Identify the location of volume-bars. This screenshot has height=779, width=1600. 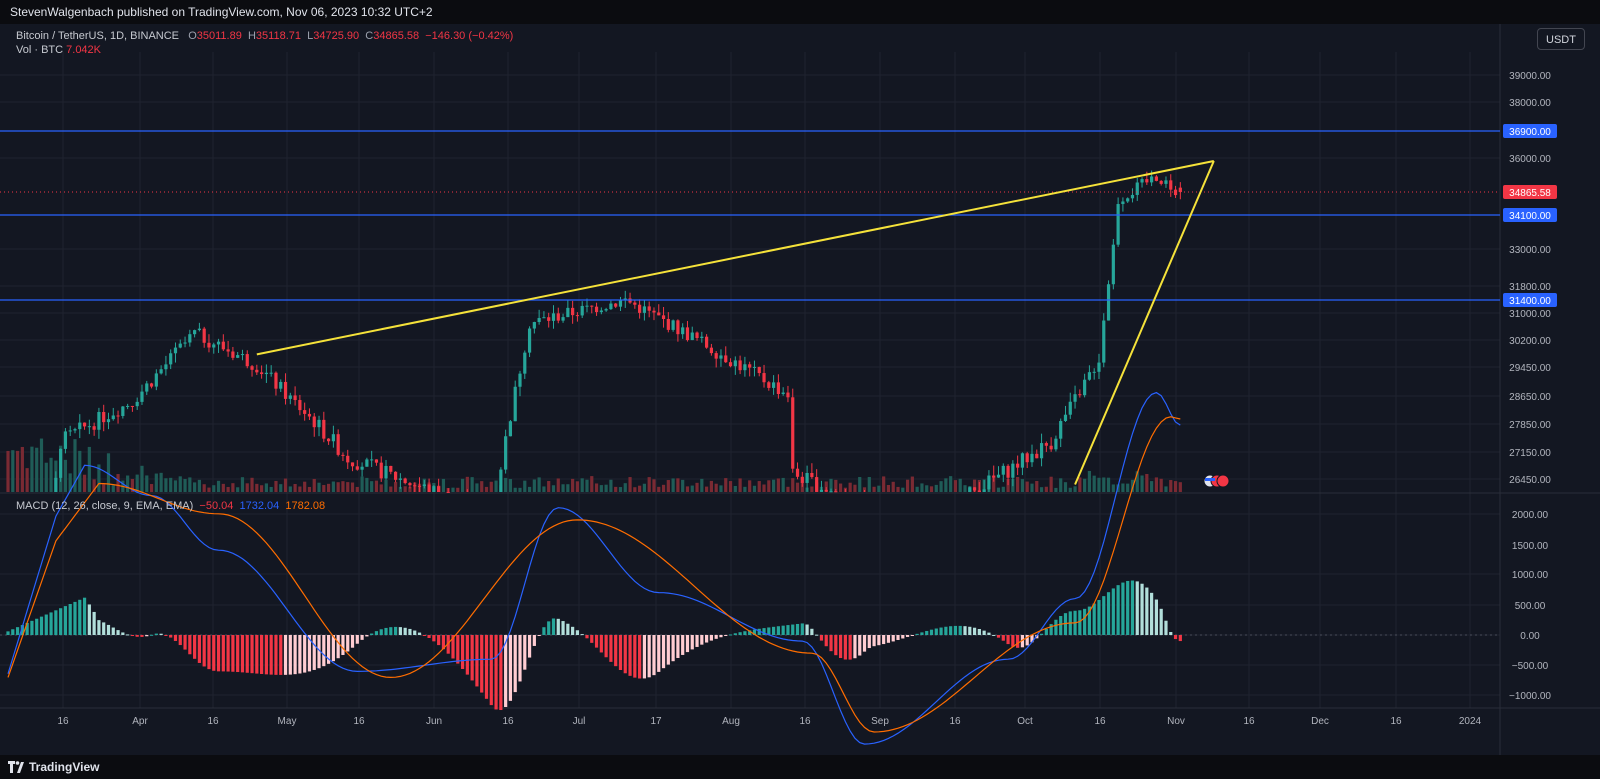
(594, 465).